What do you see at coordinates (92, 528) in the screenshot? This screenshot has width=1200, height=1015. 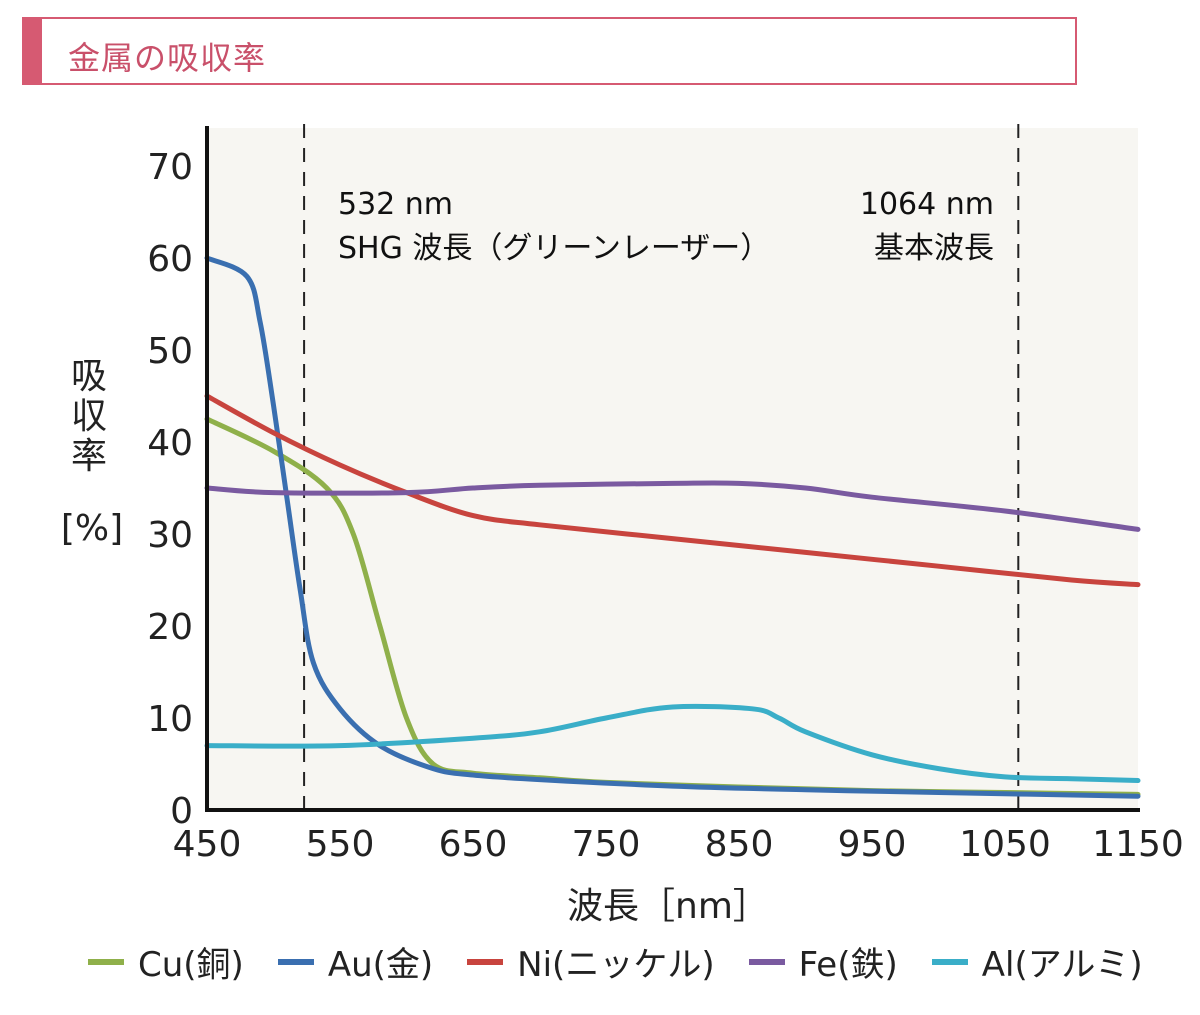 I see `y-axis-unit: [%]` at bounding box center [92, 528].